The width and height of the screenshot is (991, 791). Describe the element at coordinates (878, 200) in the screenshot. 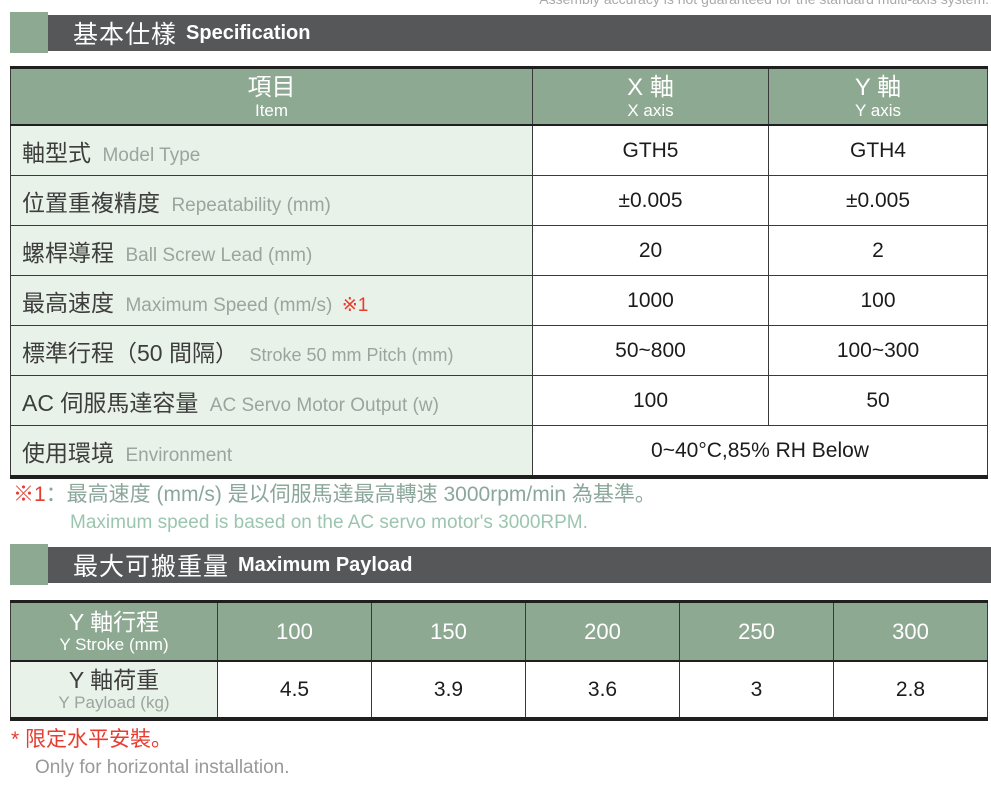

I see `spec-value-y: ±0.005` at that location.